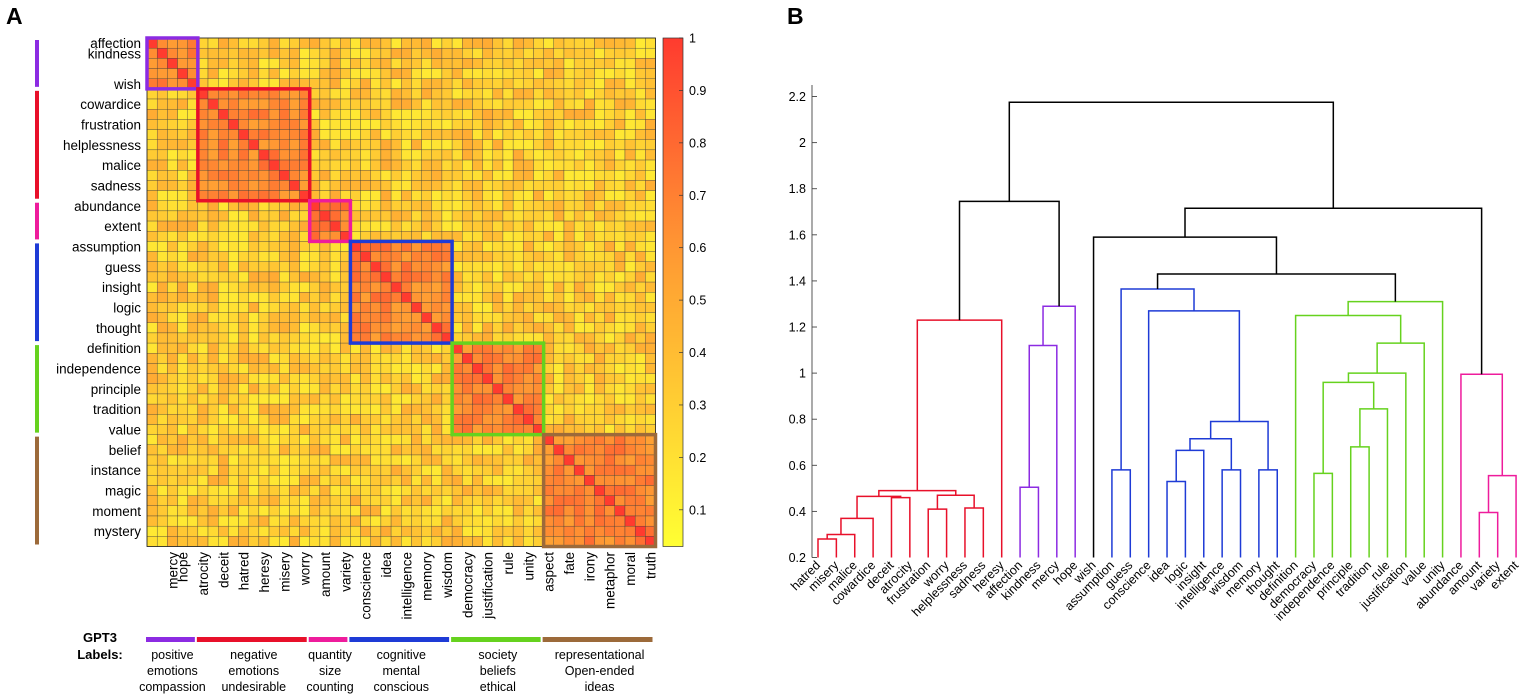  What do you see at coordinates (115, 43) in the screenshot?
I see `row-label: affection` at bounding box center [115, 43].